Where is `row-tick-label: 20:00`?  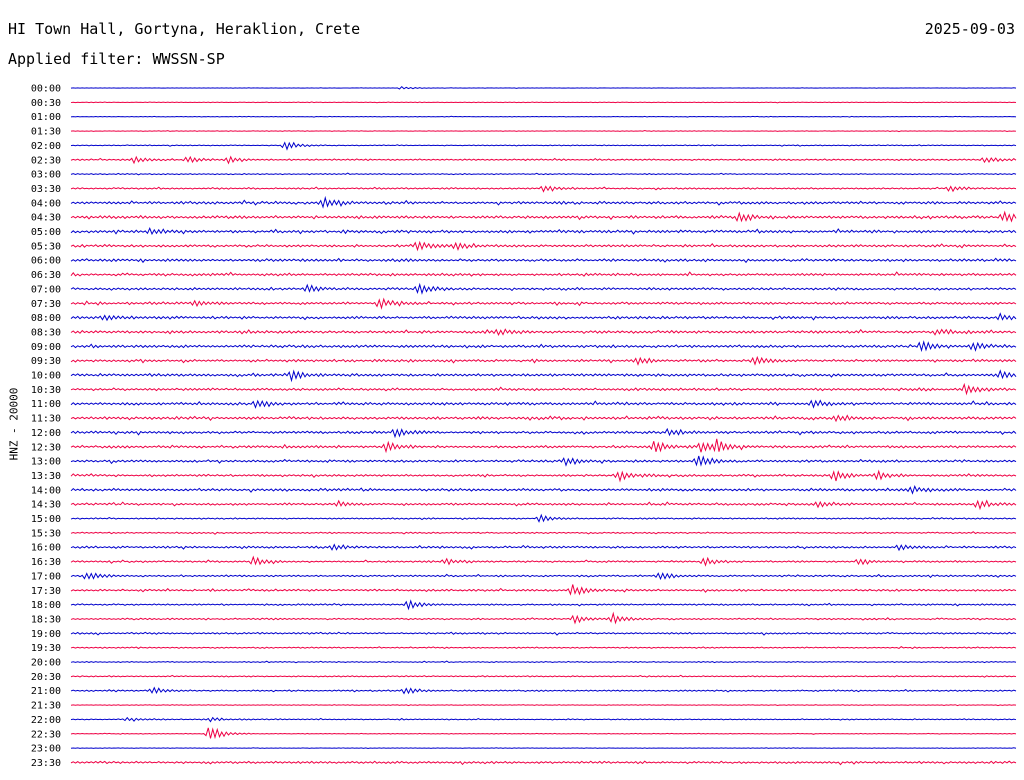 row-tick-label: 20:00 is located at coordinates (46, 663).